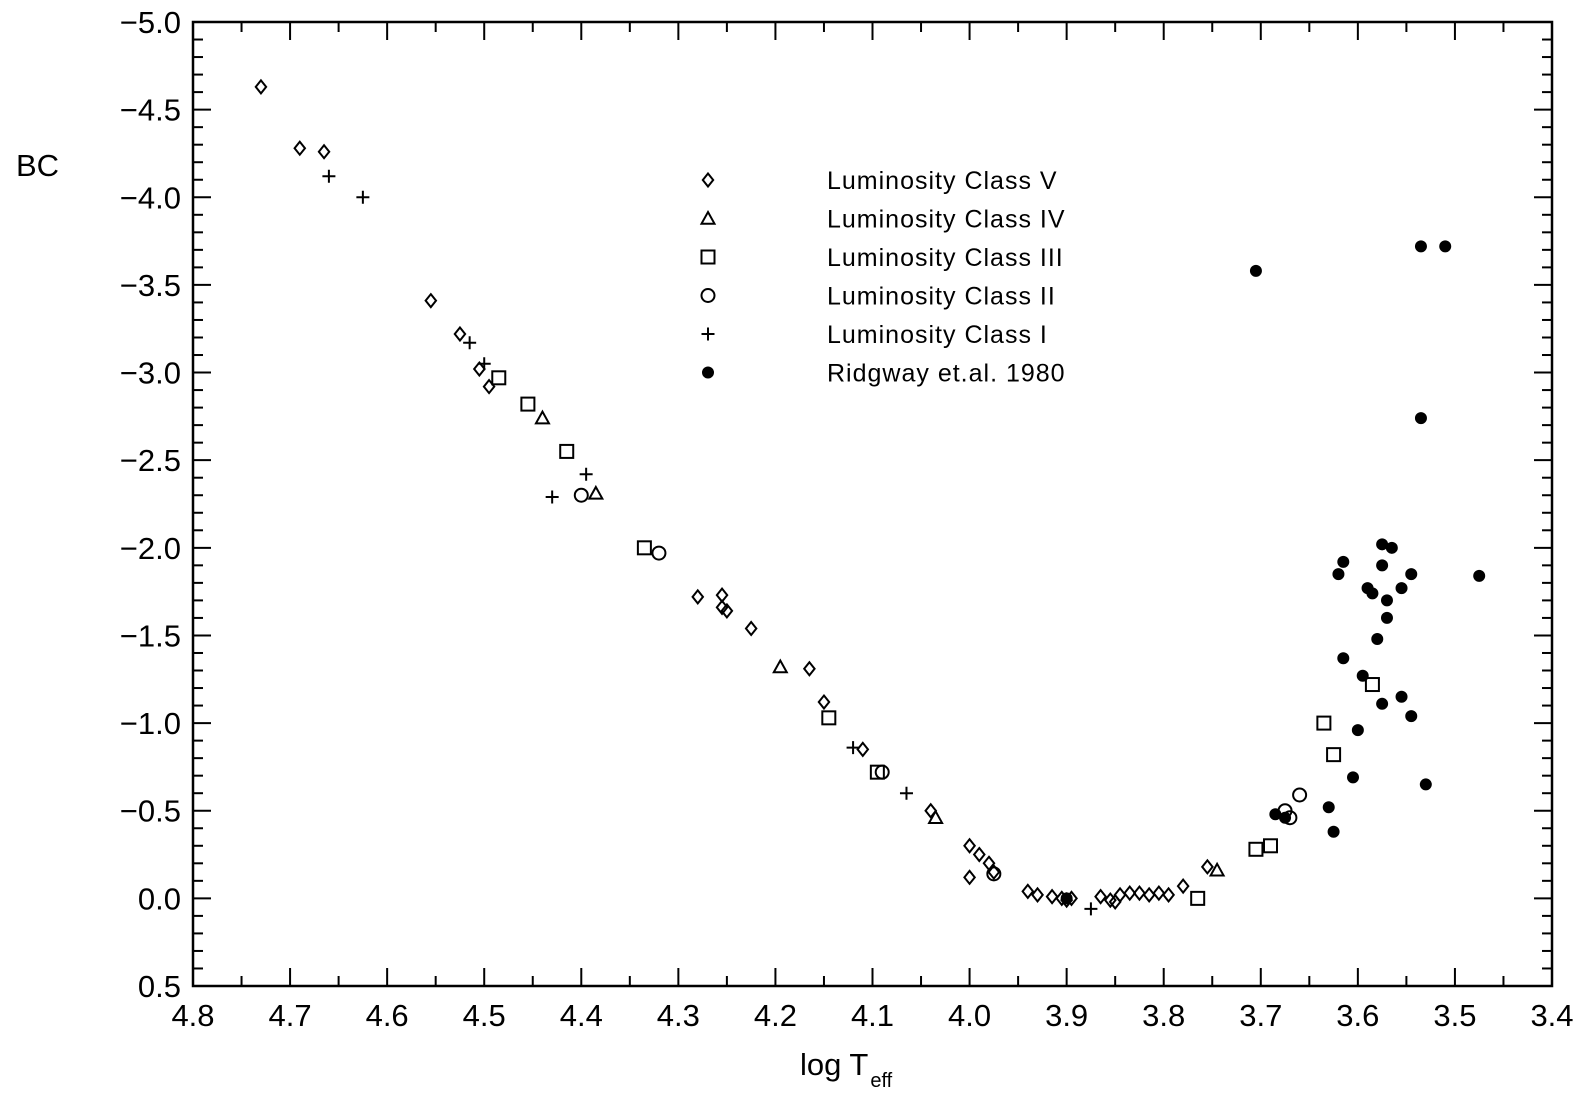 The height and width of the screenshot is (1100, 1590). Describe the element at coordinates (387, 1015) in the screenshot. I see `x-tick-label: 4.6` at that location.